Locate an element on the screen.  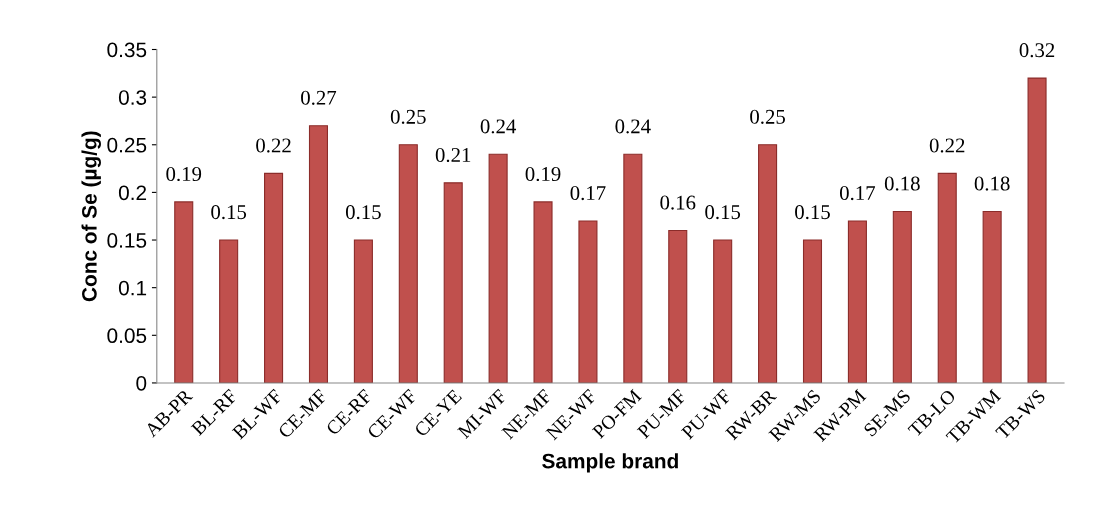
y-tick-label: 0.25 is located at coordinates (127, 145).